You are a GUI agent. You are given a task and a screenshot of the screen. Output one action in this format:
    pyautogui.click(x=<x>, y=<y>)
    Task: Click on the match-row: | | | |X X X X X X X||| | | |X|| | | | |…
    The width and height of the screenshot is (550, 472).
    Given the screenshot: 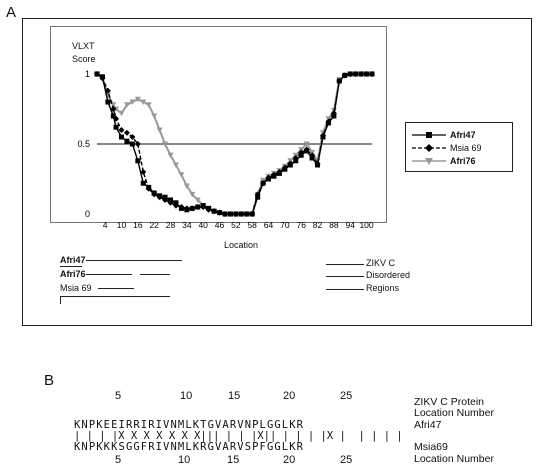 What is the action you would take?
    pyautogui.click(x=238, y=436)
    